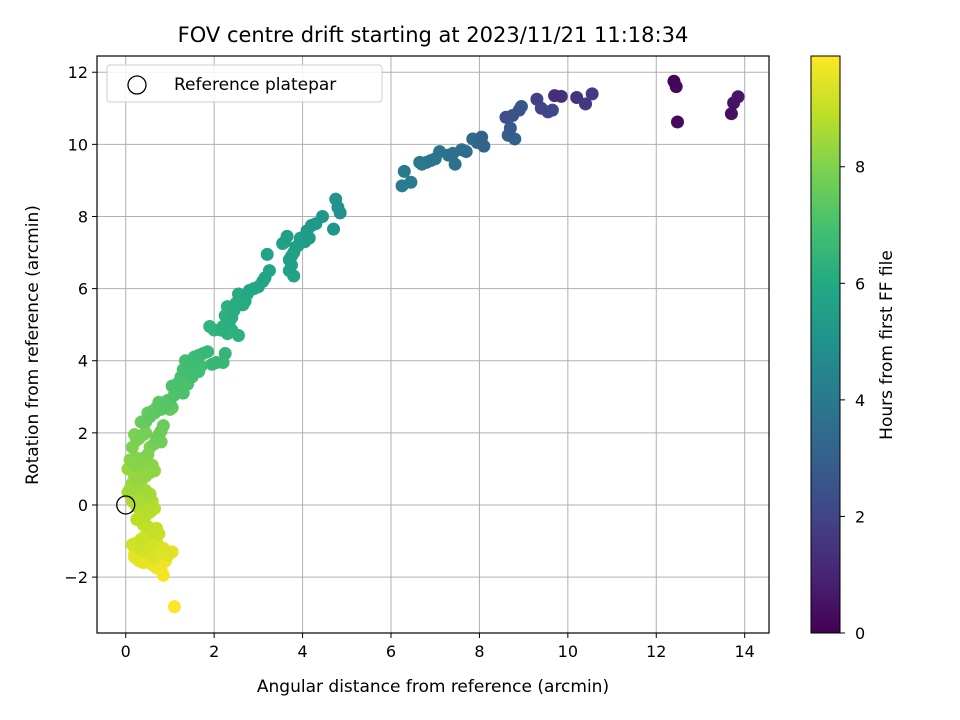 Image resolution: width=960 pixels, height=720 pixels. I want to click on reference-marker-layer, so click(126, 505).